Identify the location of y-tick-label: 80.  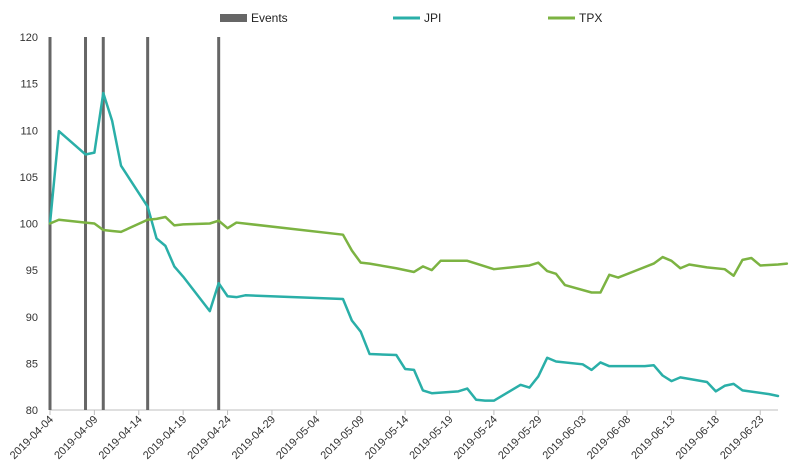
(32, 411).